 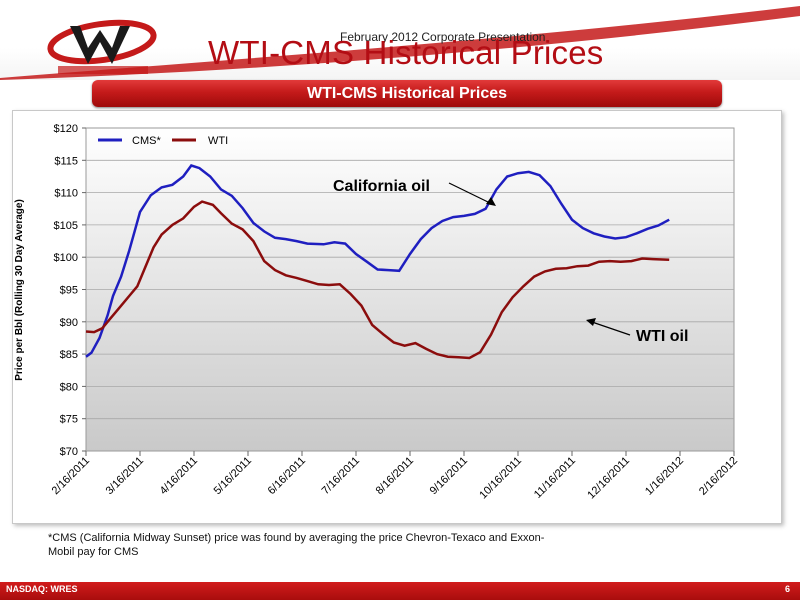 What do you see at coordinates (71, 476) in the screenshot?
I see `x-tick-label: 2/16/2011` at bounding box center [71, 476].